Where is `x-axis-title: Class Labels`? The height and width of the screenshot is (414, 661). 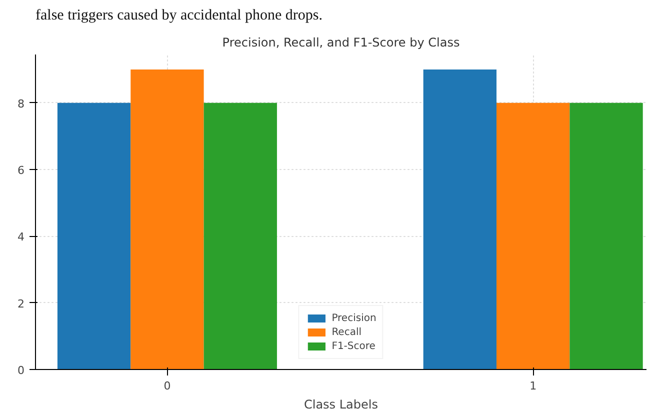 x-axis-title: Class Labels is located at coordinates (341, 405).